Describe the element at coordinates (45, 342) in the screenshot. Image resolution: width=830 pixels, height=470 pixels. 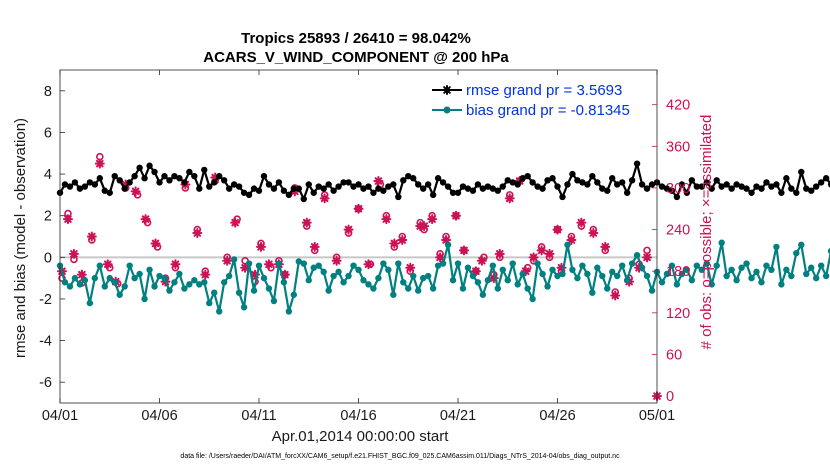
I see `y-left-tick-label: -4` at that location.